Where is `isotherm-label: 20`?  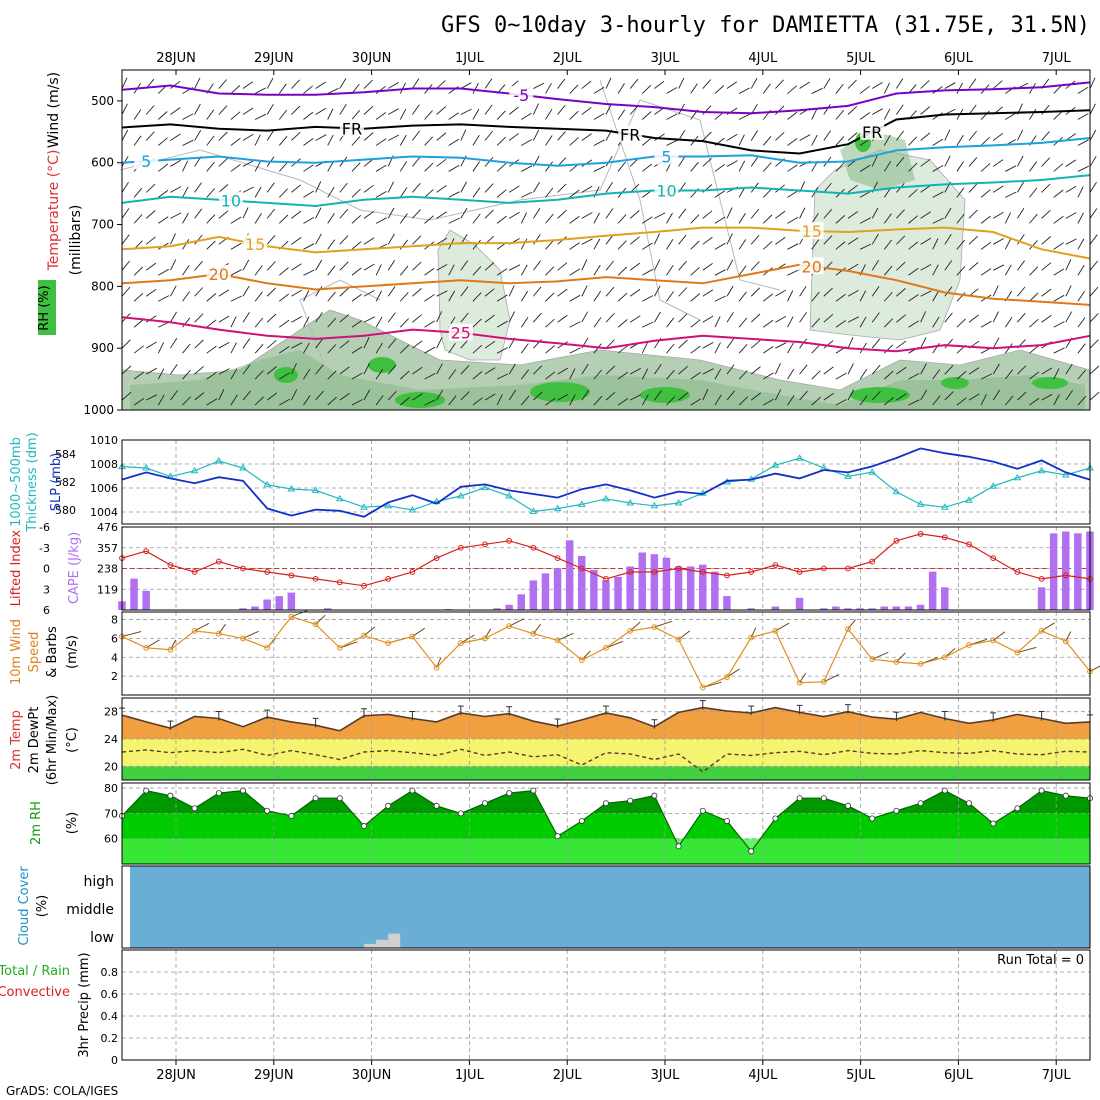
isotherm-label: 20 is located at coordinates (219, 274).